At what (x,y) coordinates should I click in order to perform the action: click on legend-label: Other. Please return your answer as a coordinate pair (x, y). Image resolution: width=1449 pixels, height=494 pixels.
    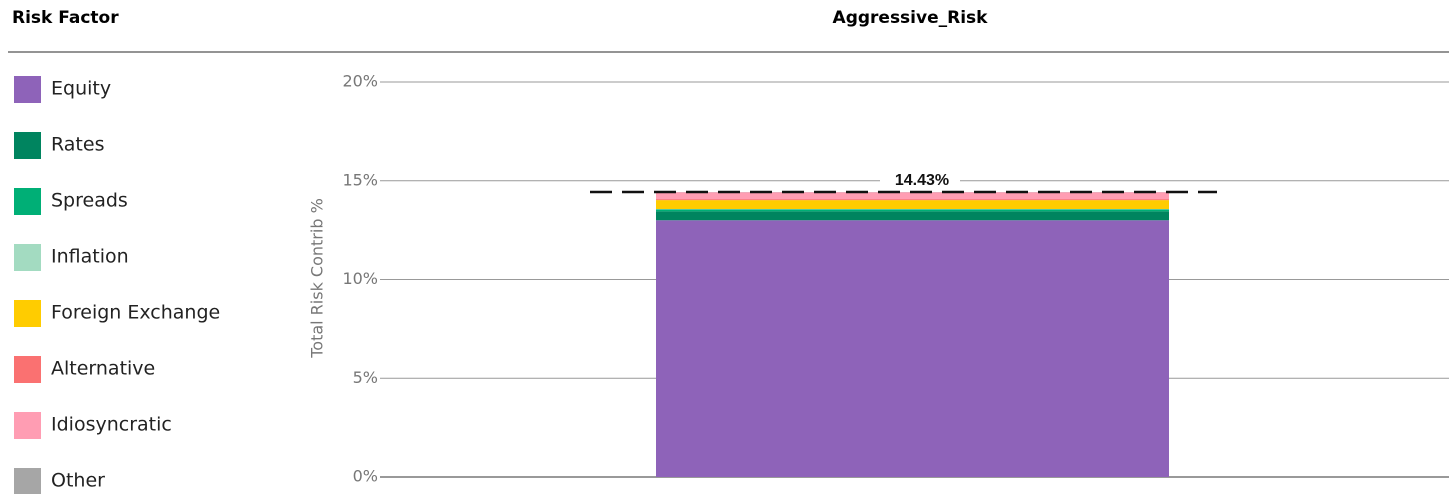
    Looking at the image, I should click on (78, 481).